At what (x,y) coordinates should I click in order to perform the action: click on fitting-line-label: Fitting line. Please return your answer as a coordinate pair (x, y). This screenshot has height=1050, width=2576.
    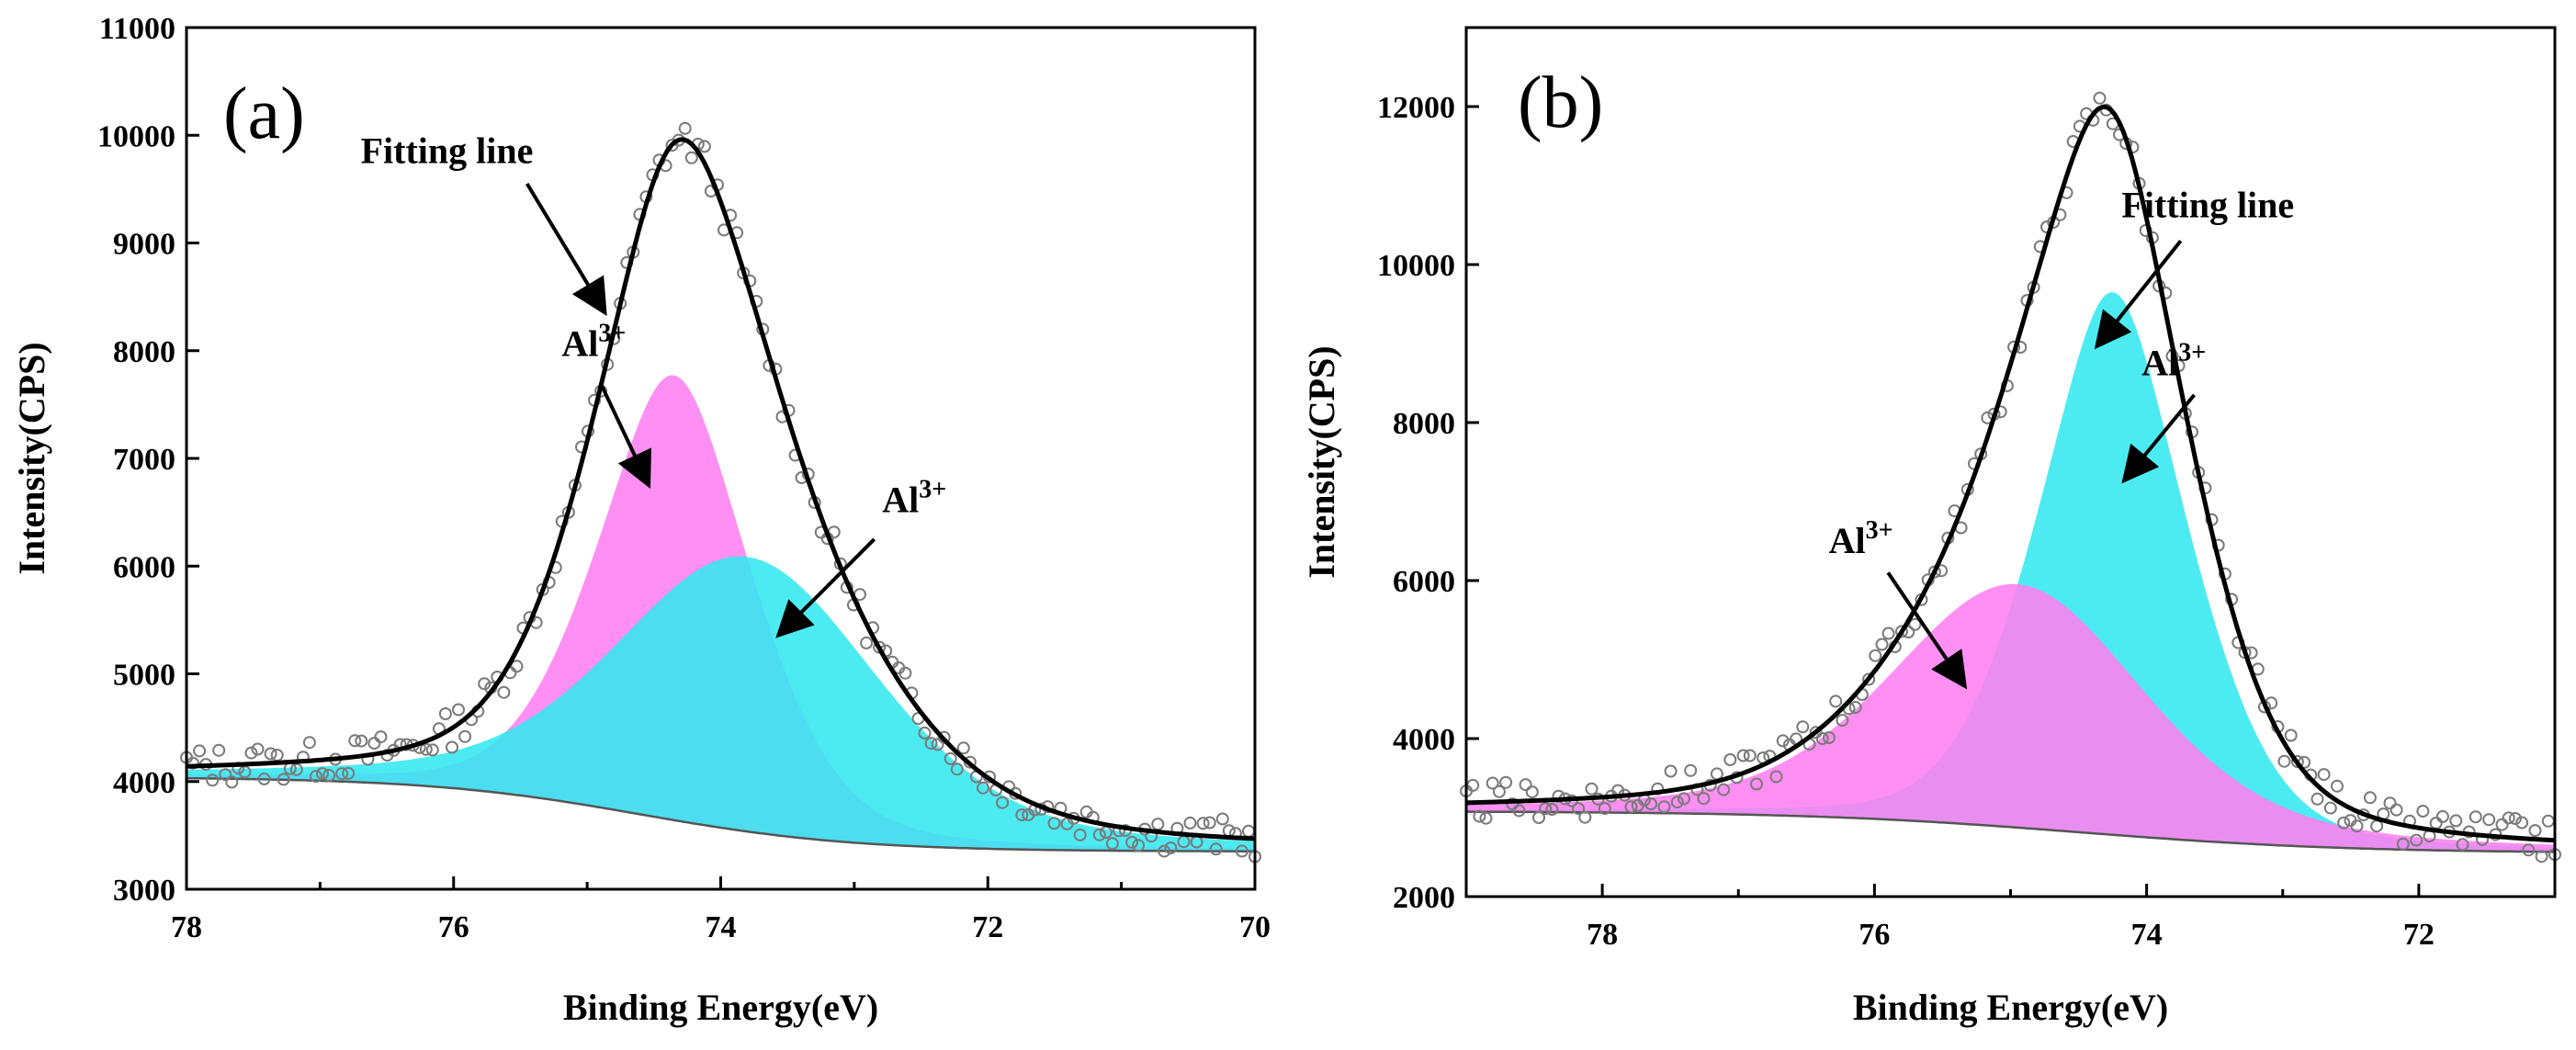
    Looking at the image, I should click on (447, 151).